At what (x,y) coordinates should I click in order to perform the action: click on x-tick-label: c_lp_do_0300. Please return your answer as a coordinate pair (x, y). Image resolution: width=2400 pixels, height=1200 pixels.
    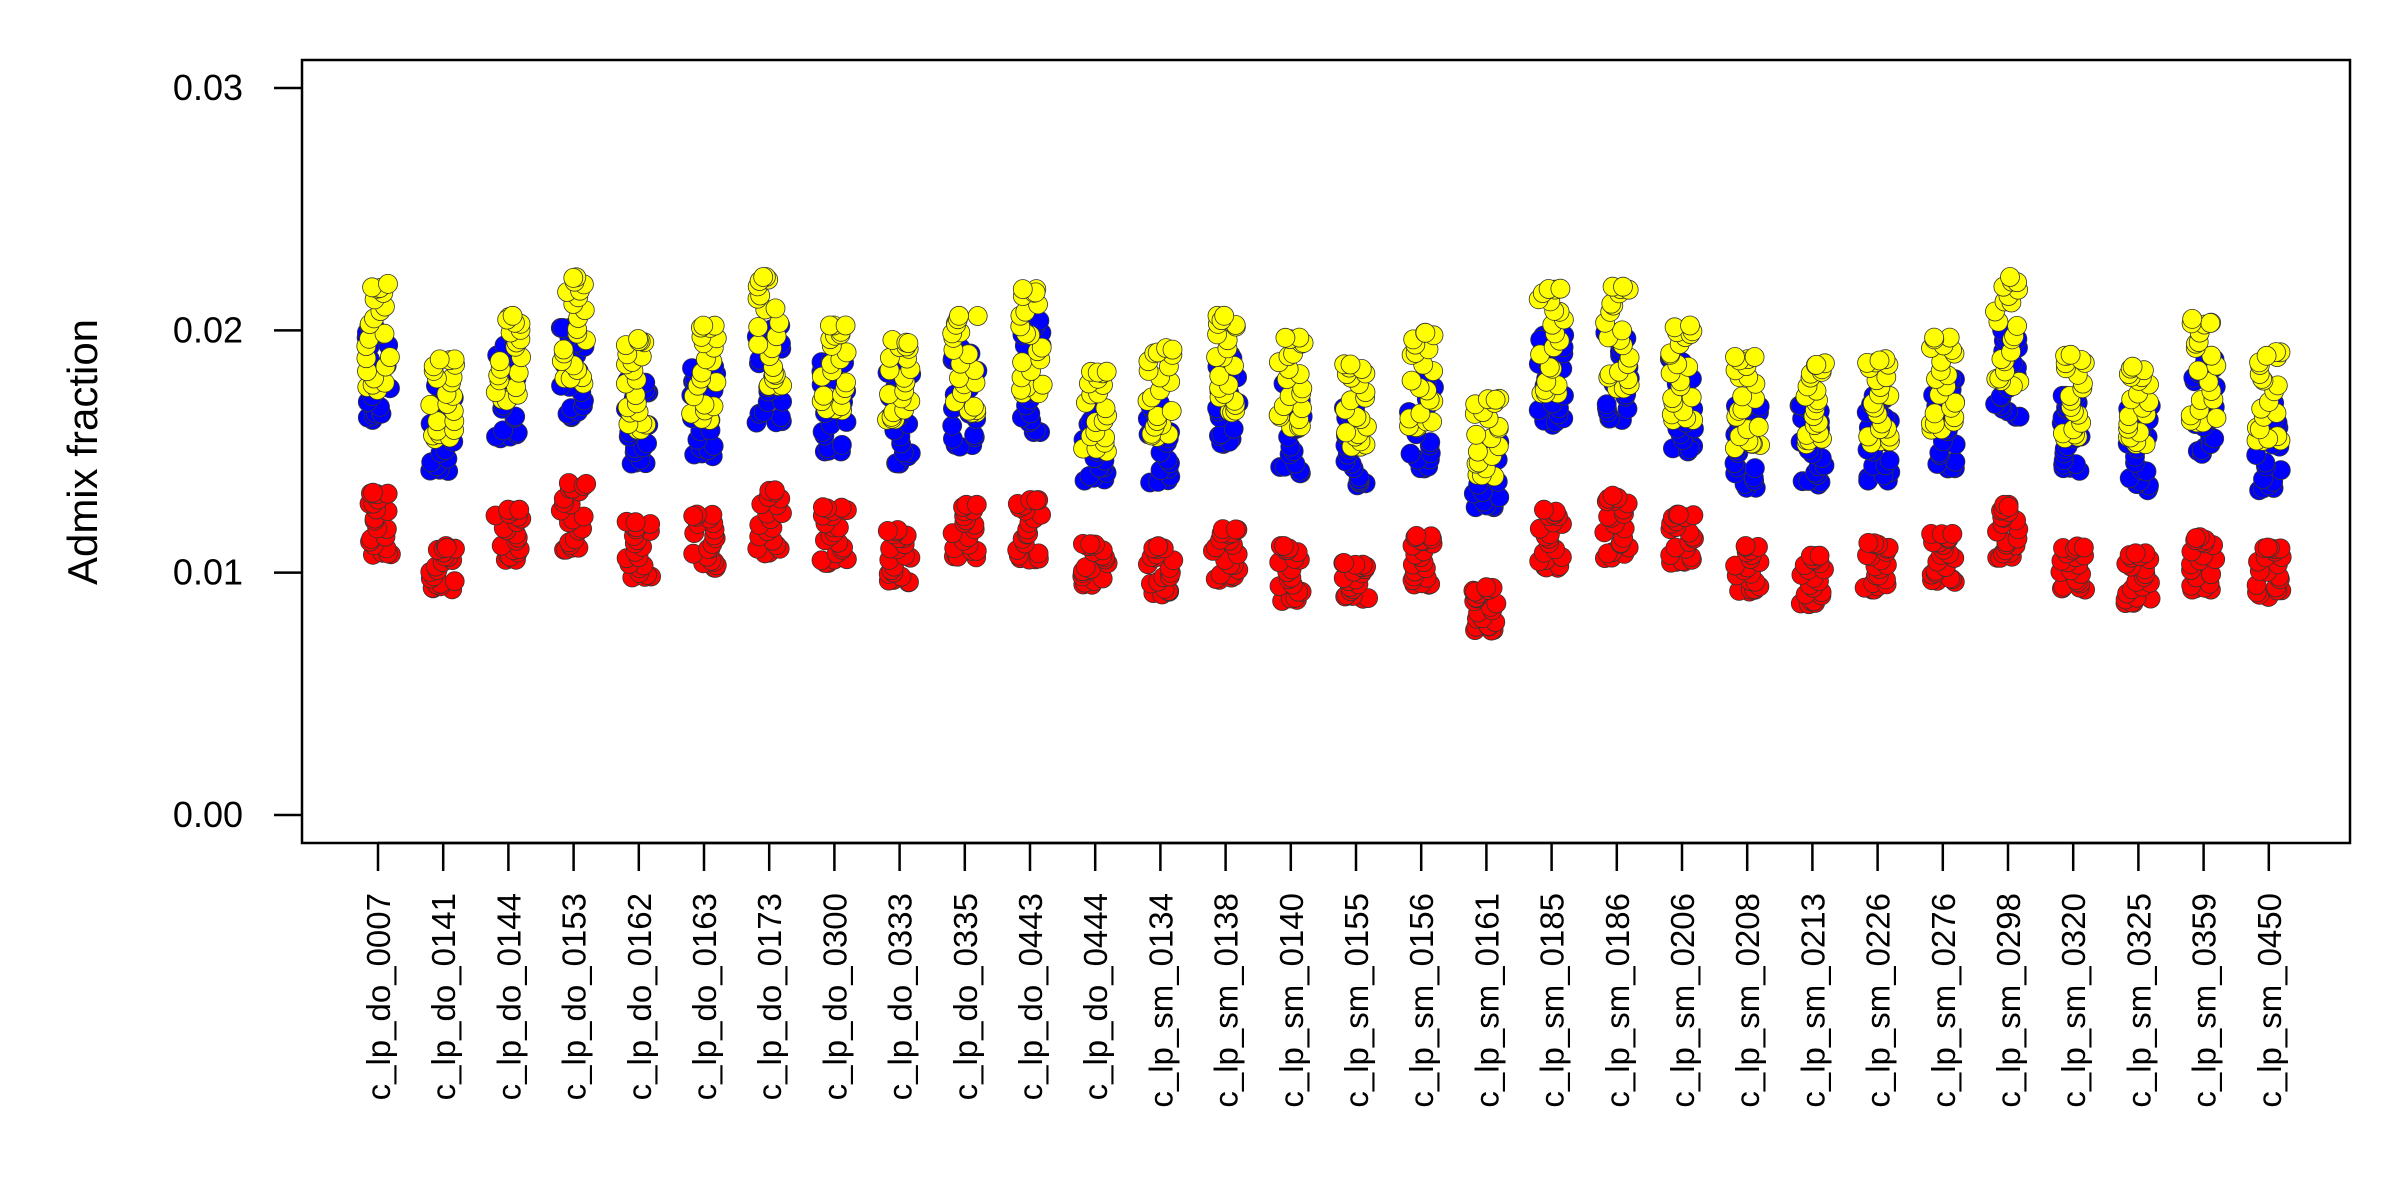
    Looking at the image, I should click on (834, 996).